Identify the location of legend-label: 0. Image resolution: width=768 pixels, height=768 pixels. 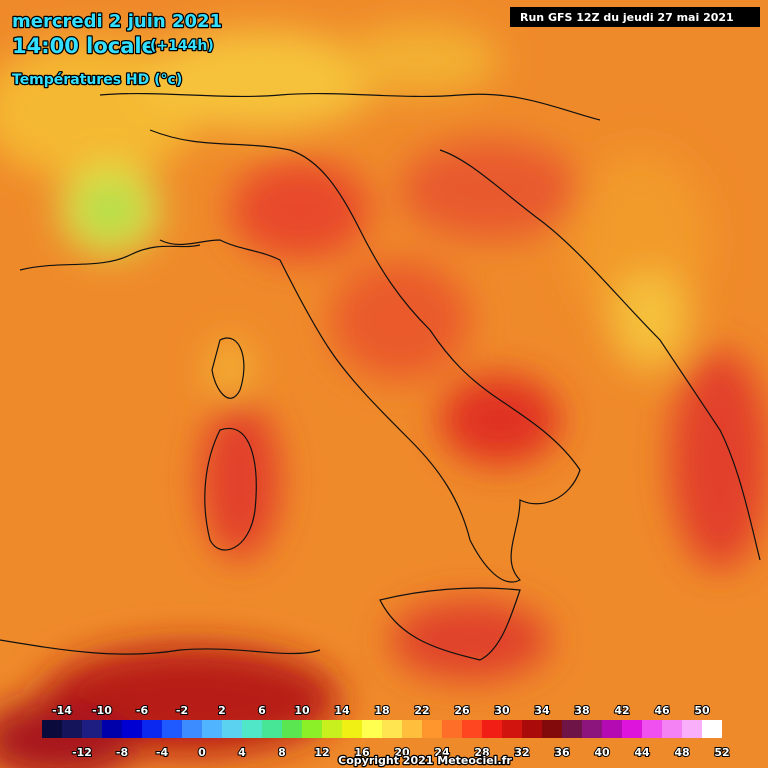
(202, 752).